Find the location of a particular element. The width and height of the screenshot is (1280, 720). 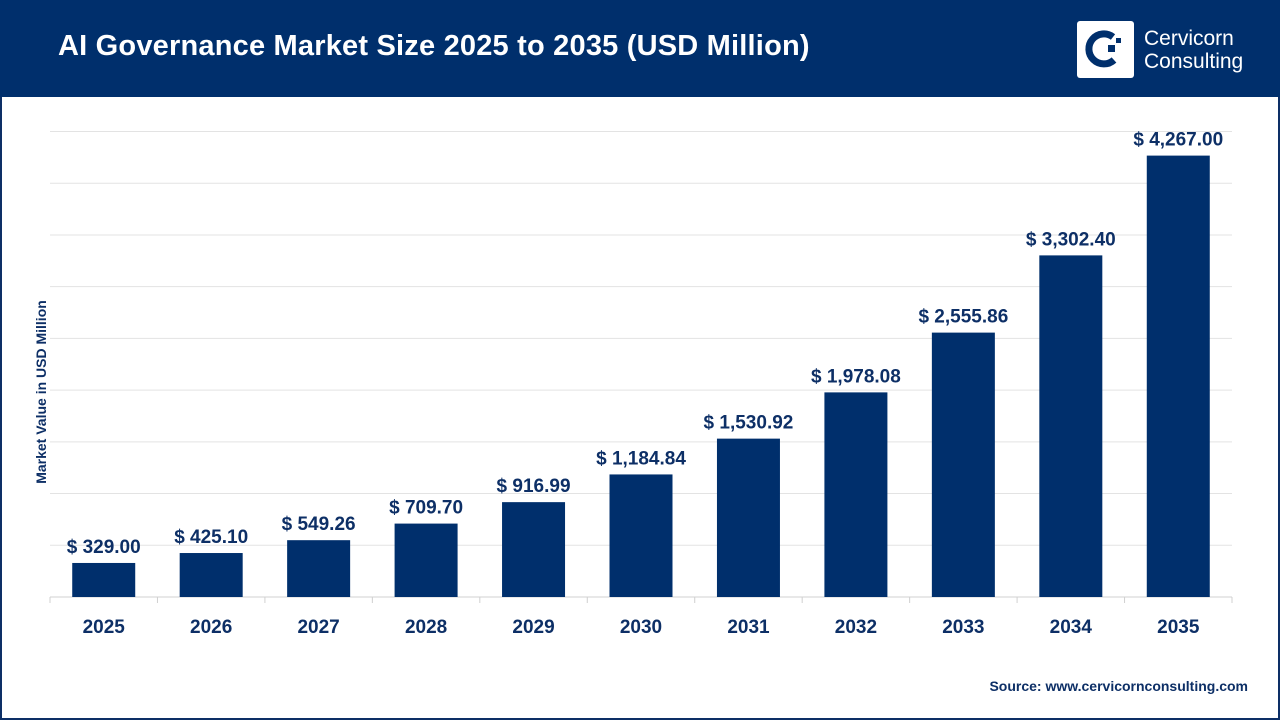

x-tick-label: 2032 is located at coordinates (856, 627).